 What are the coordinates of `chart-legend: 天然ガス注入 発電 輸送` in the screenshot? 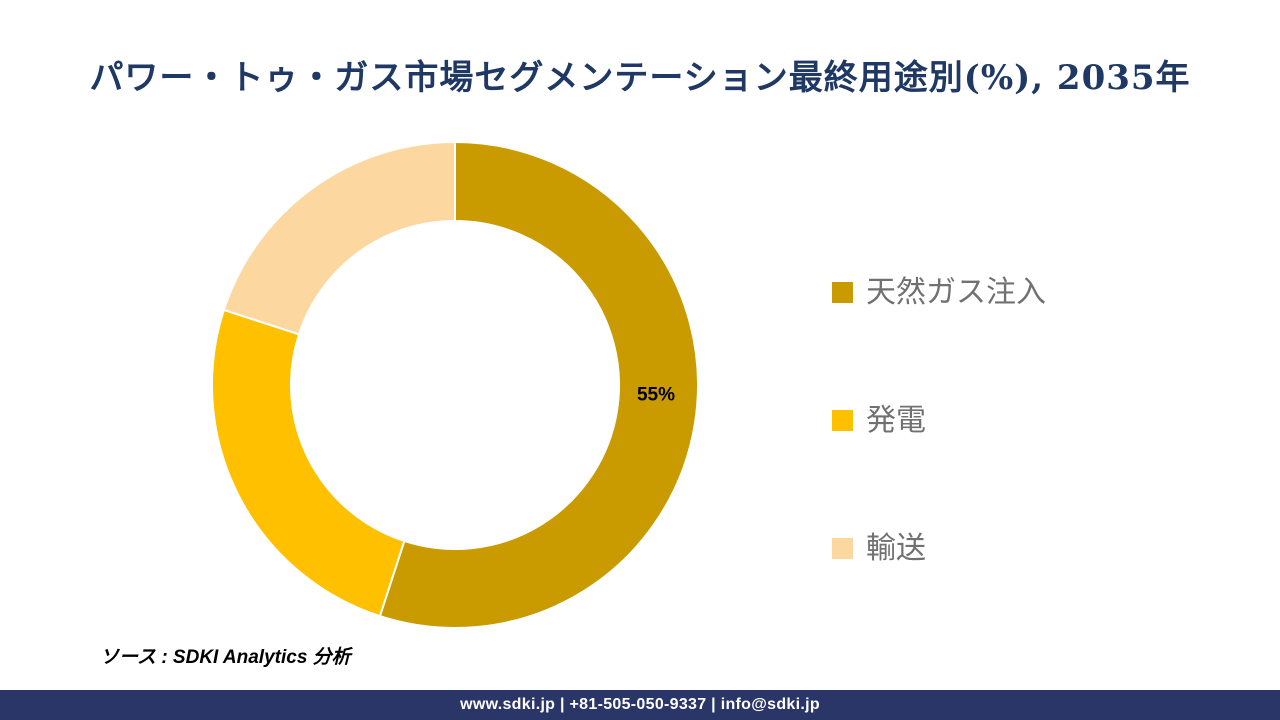 It's located at (939, 420).